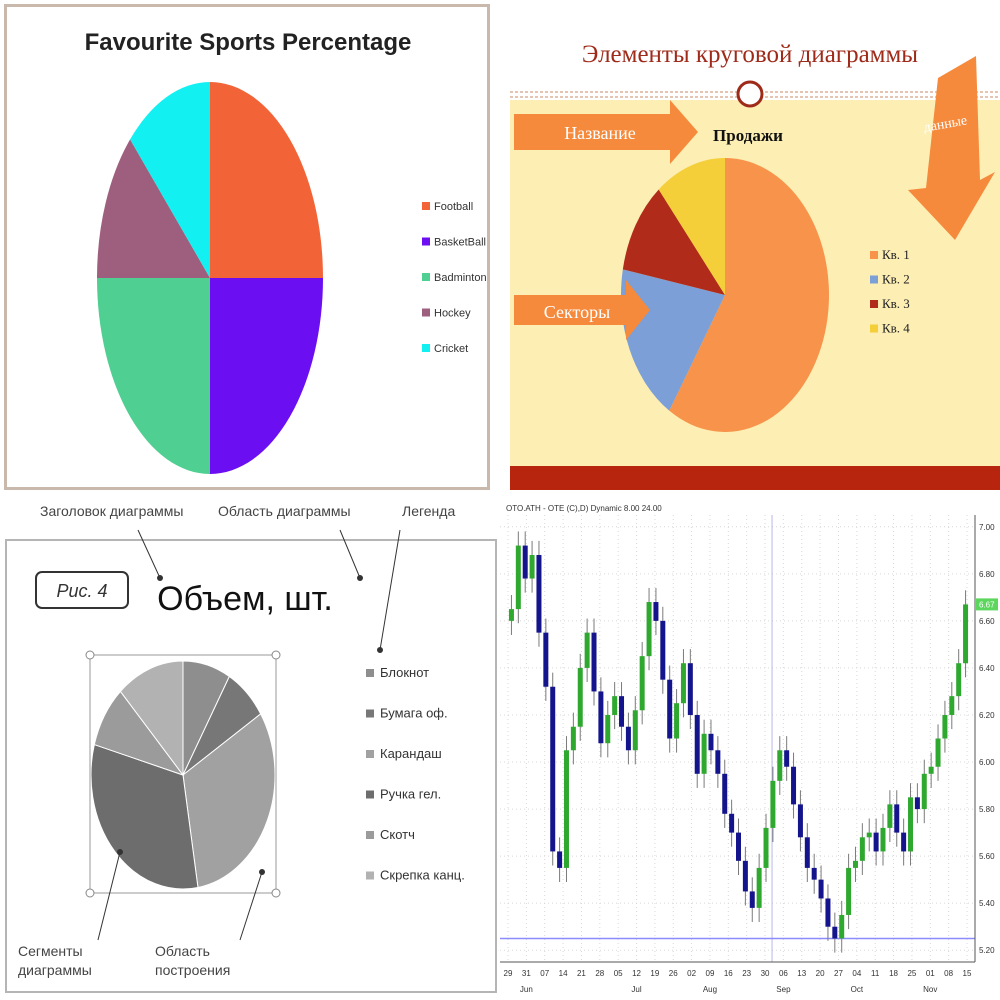 The height and width of the screenshot is (1000, 1000). I want to click on y-tick-label: 6.80, so click(987, 574).